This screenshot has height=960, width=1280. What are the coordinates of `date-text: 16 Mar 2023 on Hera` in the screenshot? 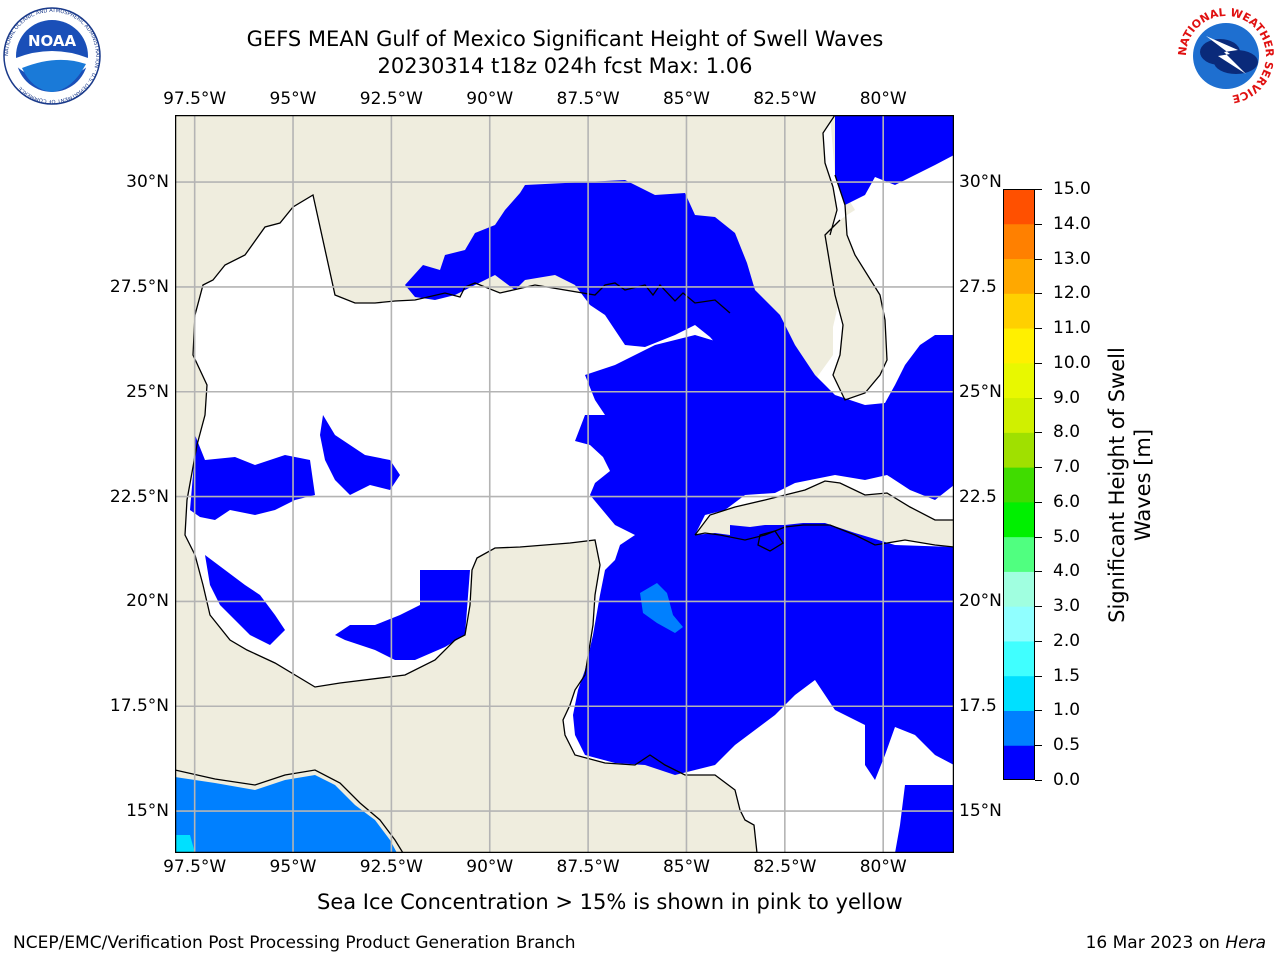 It's located at (1176, 943).